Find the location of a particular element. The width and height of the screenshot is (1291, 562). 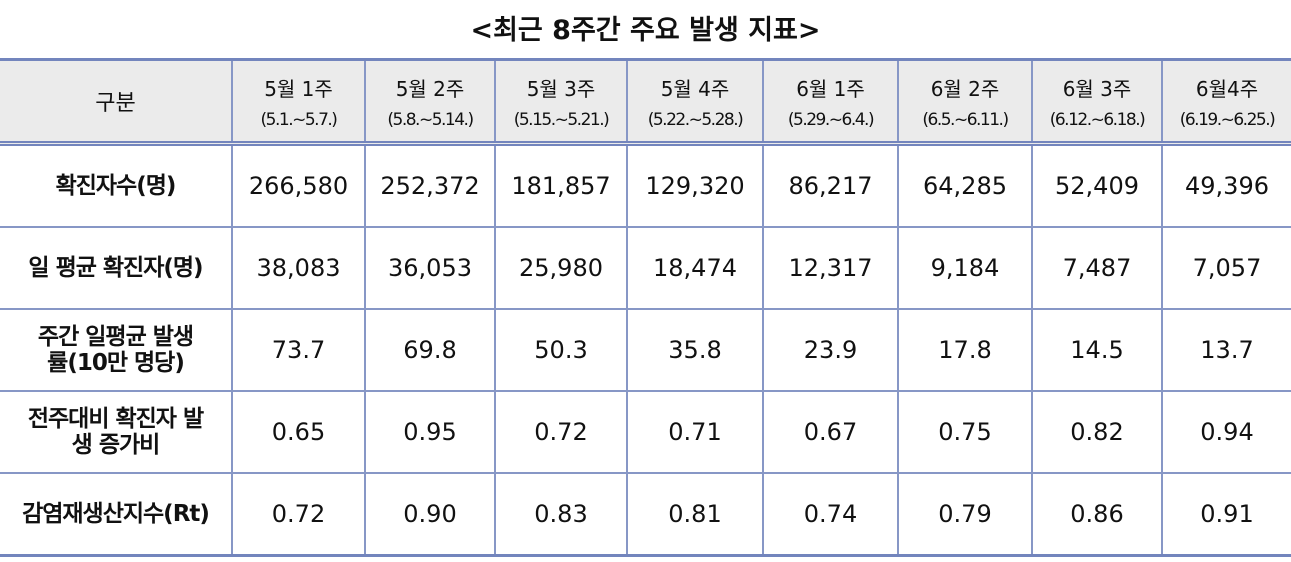

row-label: 확진자수(명) is located at coordinates (116, 185).